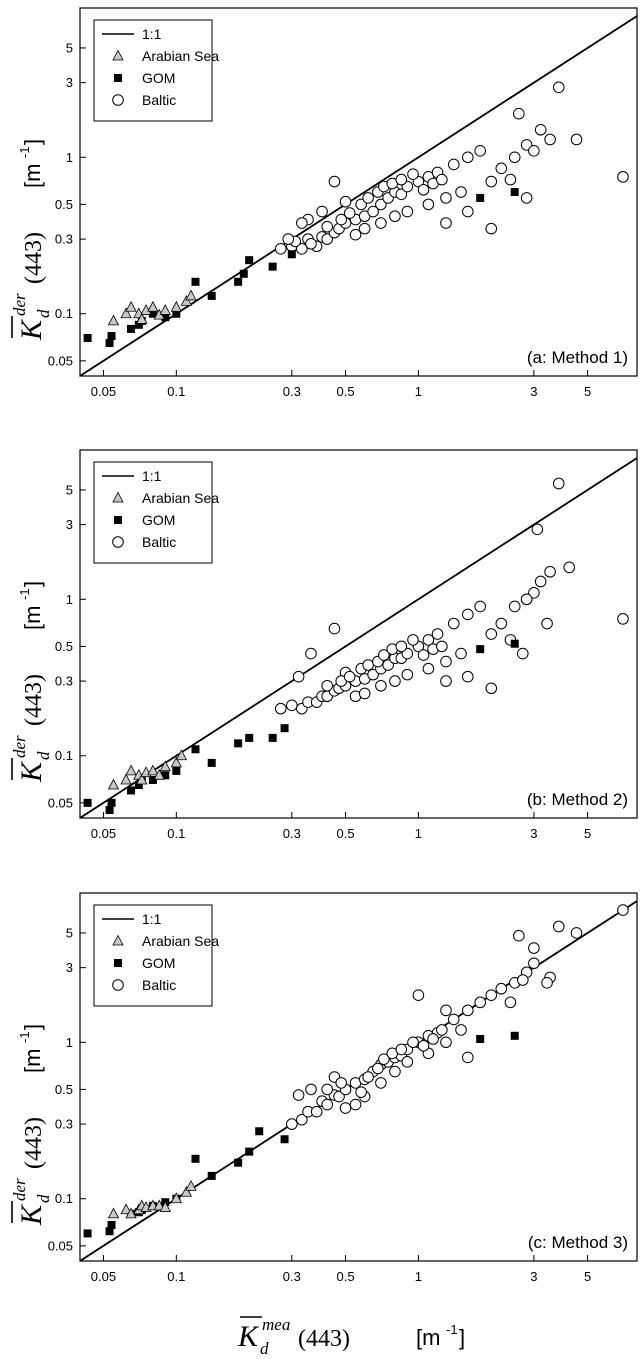 The width and height of the screenshot is (641, 1359). I want to click on x-tick-label: 0.05, so click(103, 1276).